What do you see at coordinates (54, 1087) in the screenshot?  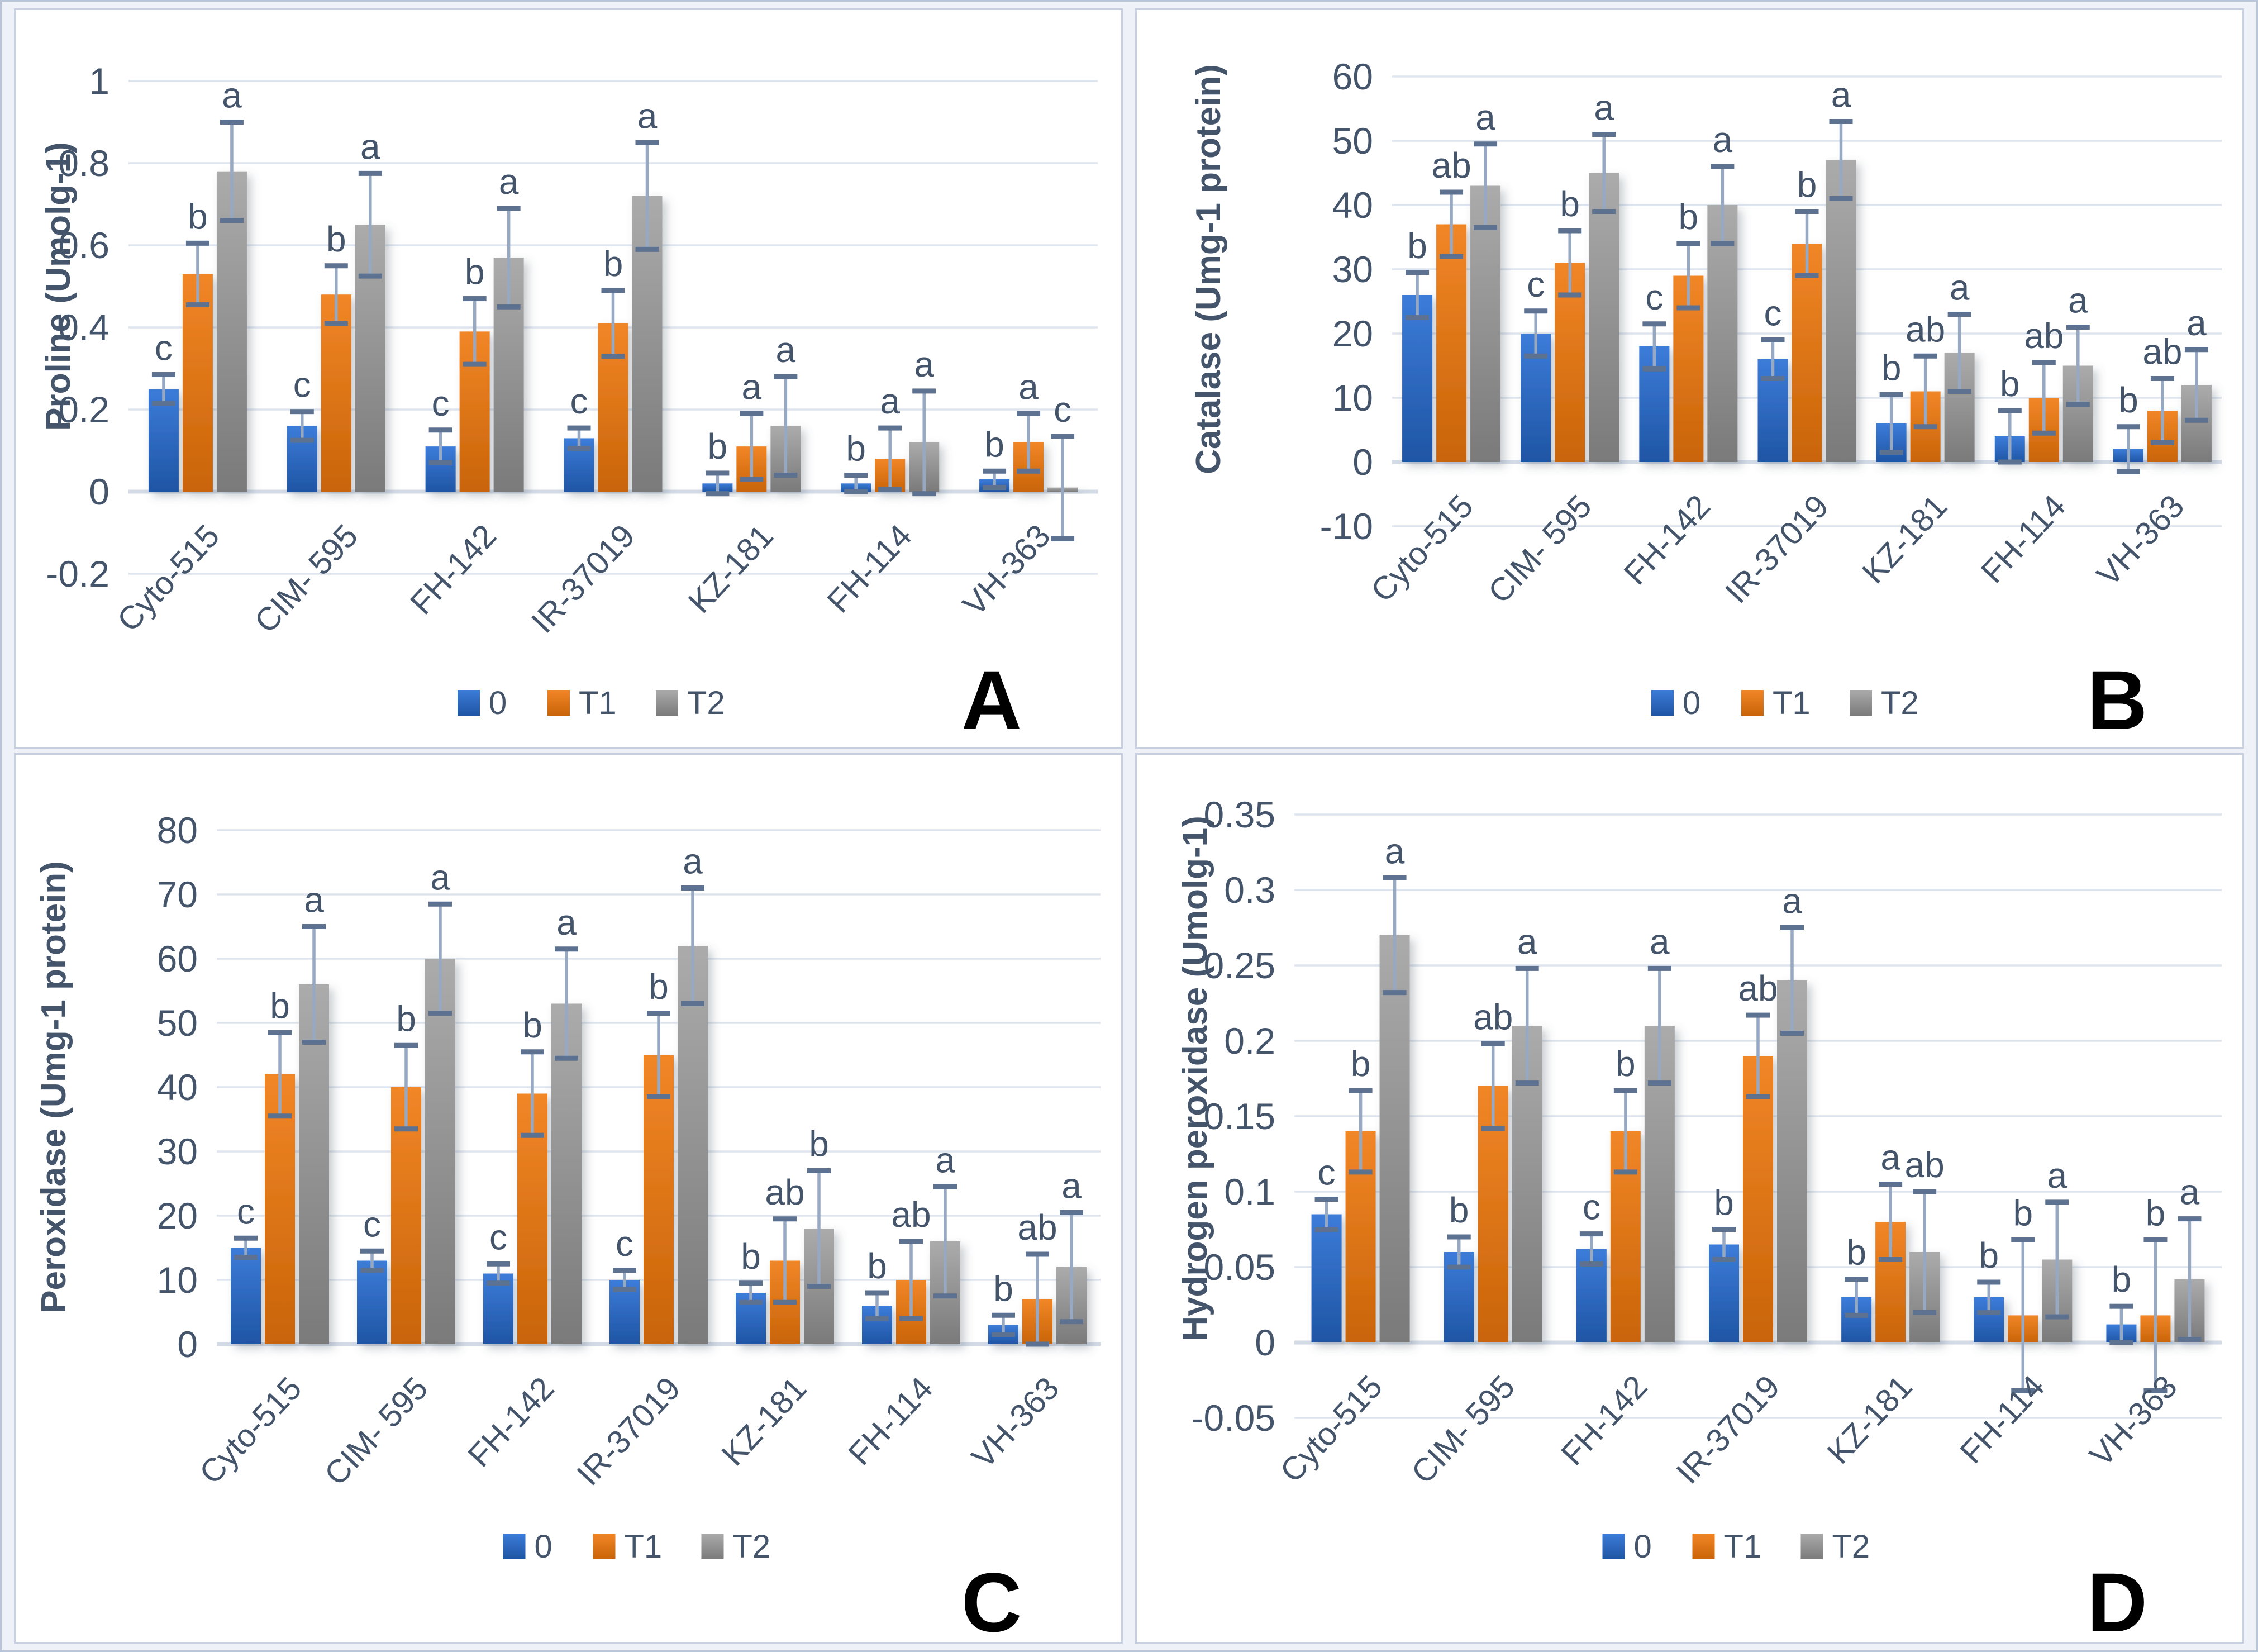 I see `y-axis-title: Peroxidase (Umg-1 protein)` at bounding box center [54, 1087].